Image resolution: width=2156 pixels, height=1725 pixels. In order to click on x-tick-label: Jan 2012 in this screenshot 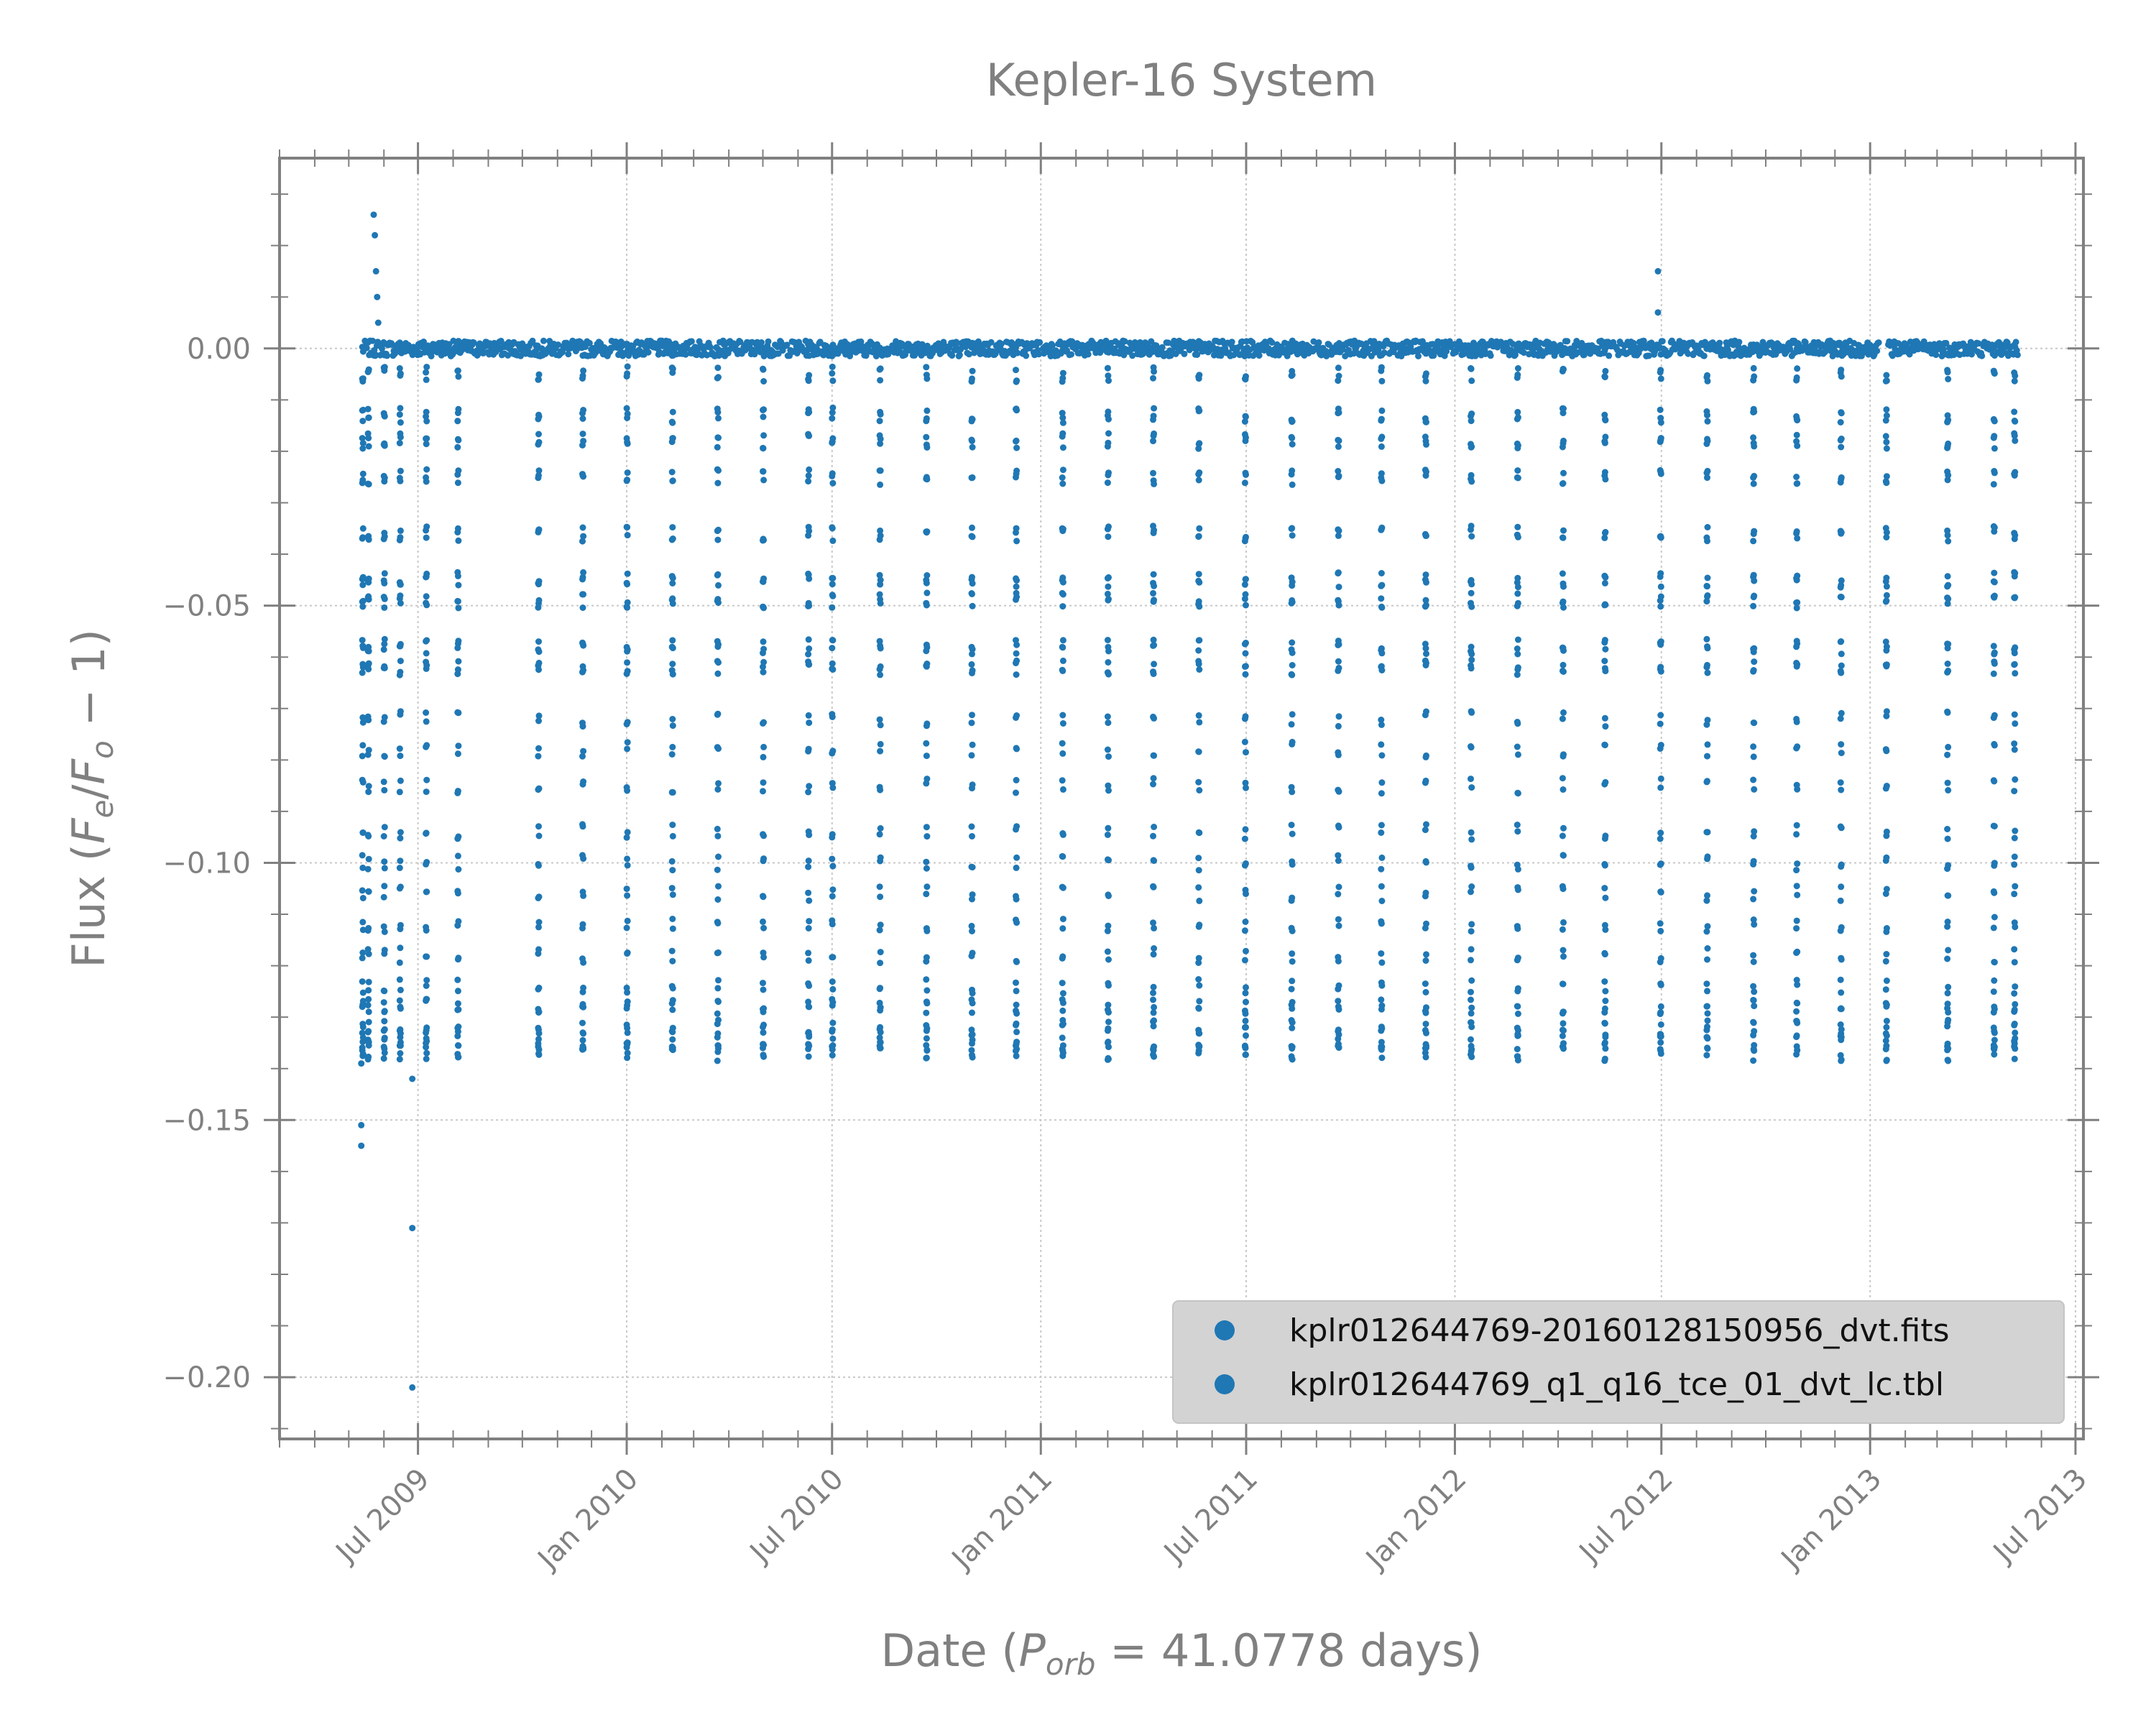, I will do `click(1415, 1520)`.